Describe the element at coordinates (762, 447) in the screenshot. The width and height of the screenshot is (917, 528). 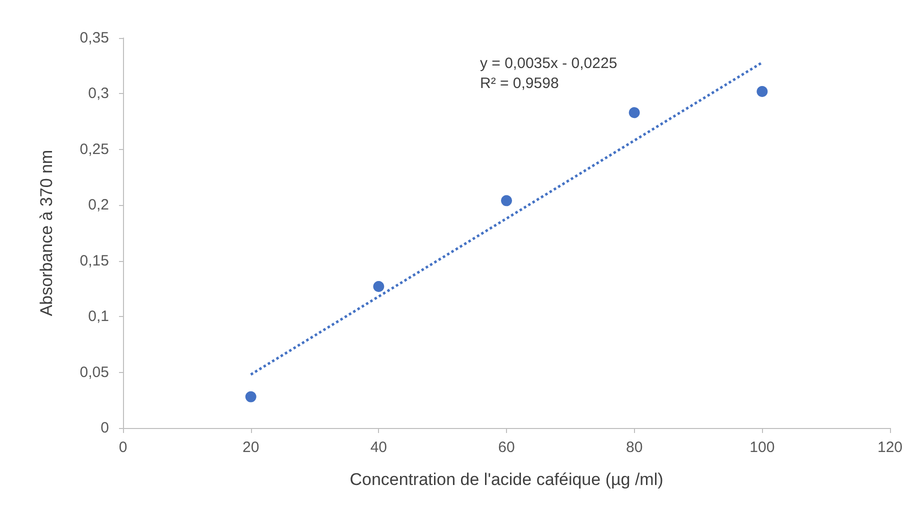
I see `x-tick-label: 100` at that location.